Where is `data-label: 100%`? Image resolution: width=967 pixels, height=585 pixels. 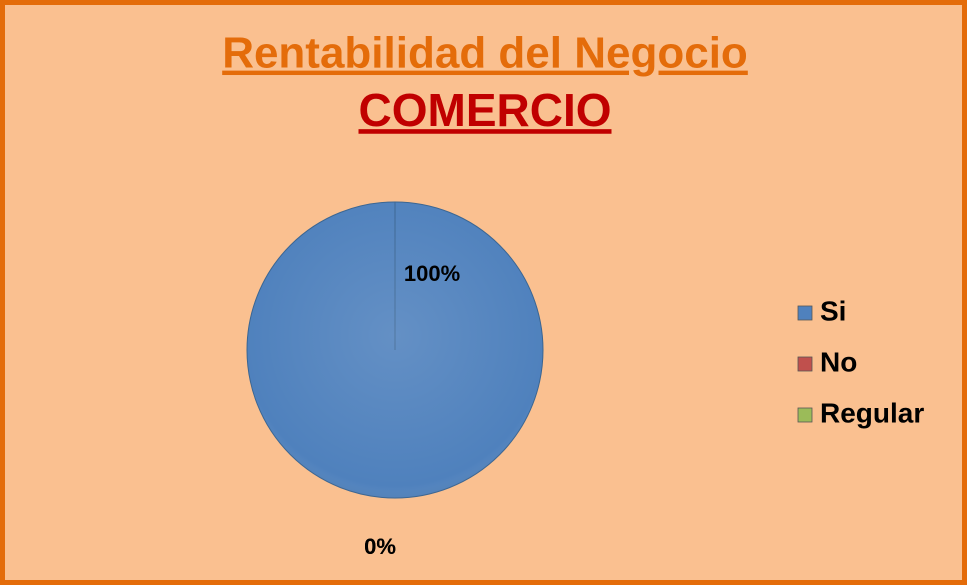
data-label: 100% is located at coordinates (432, 273).